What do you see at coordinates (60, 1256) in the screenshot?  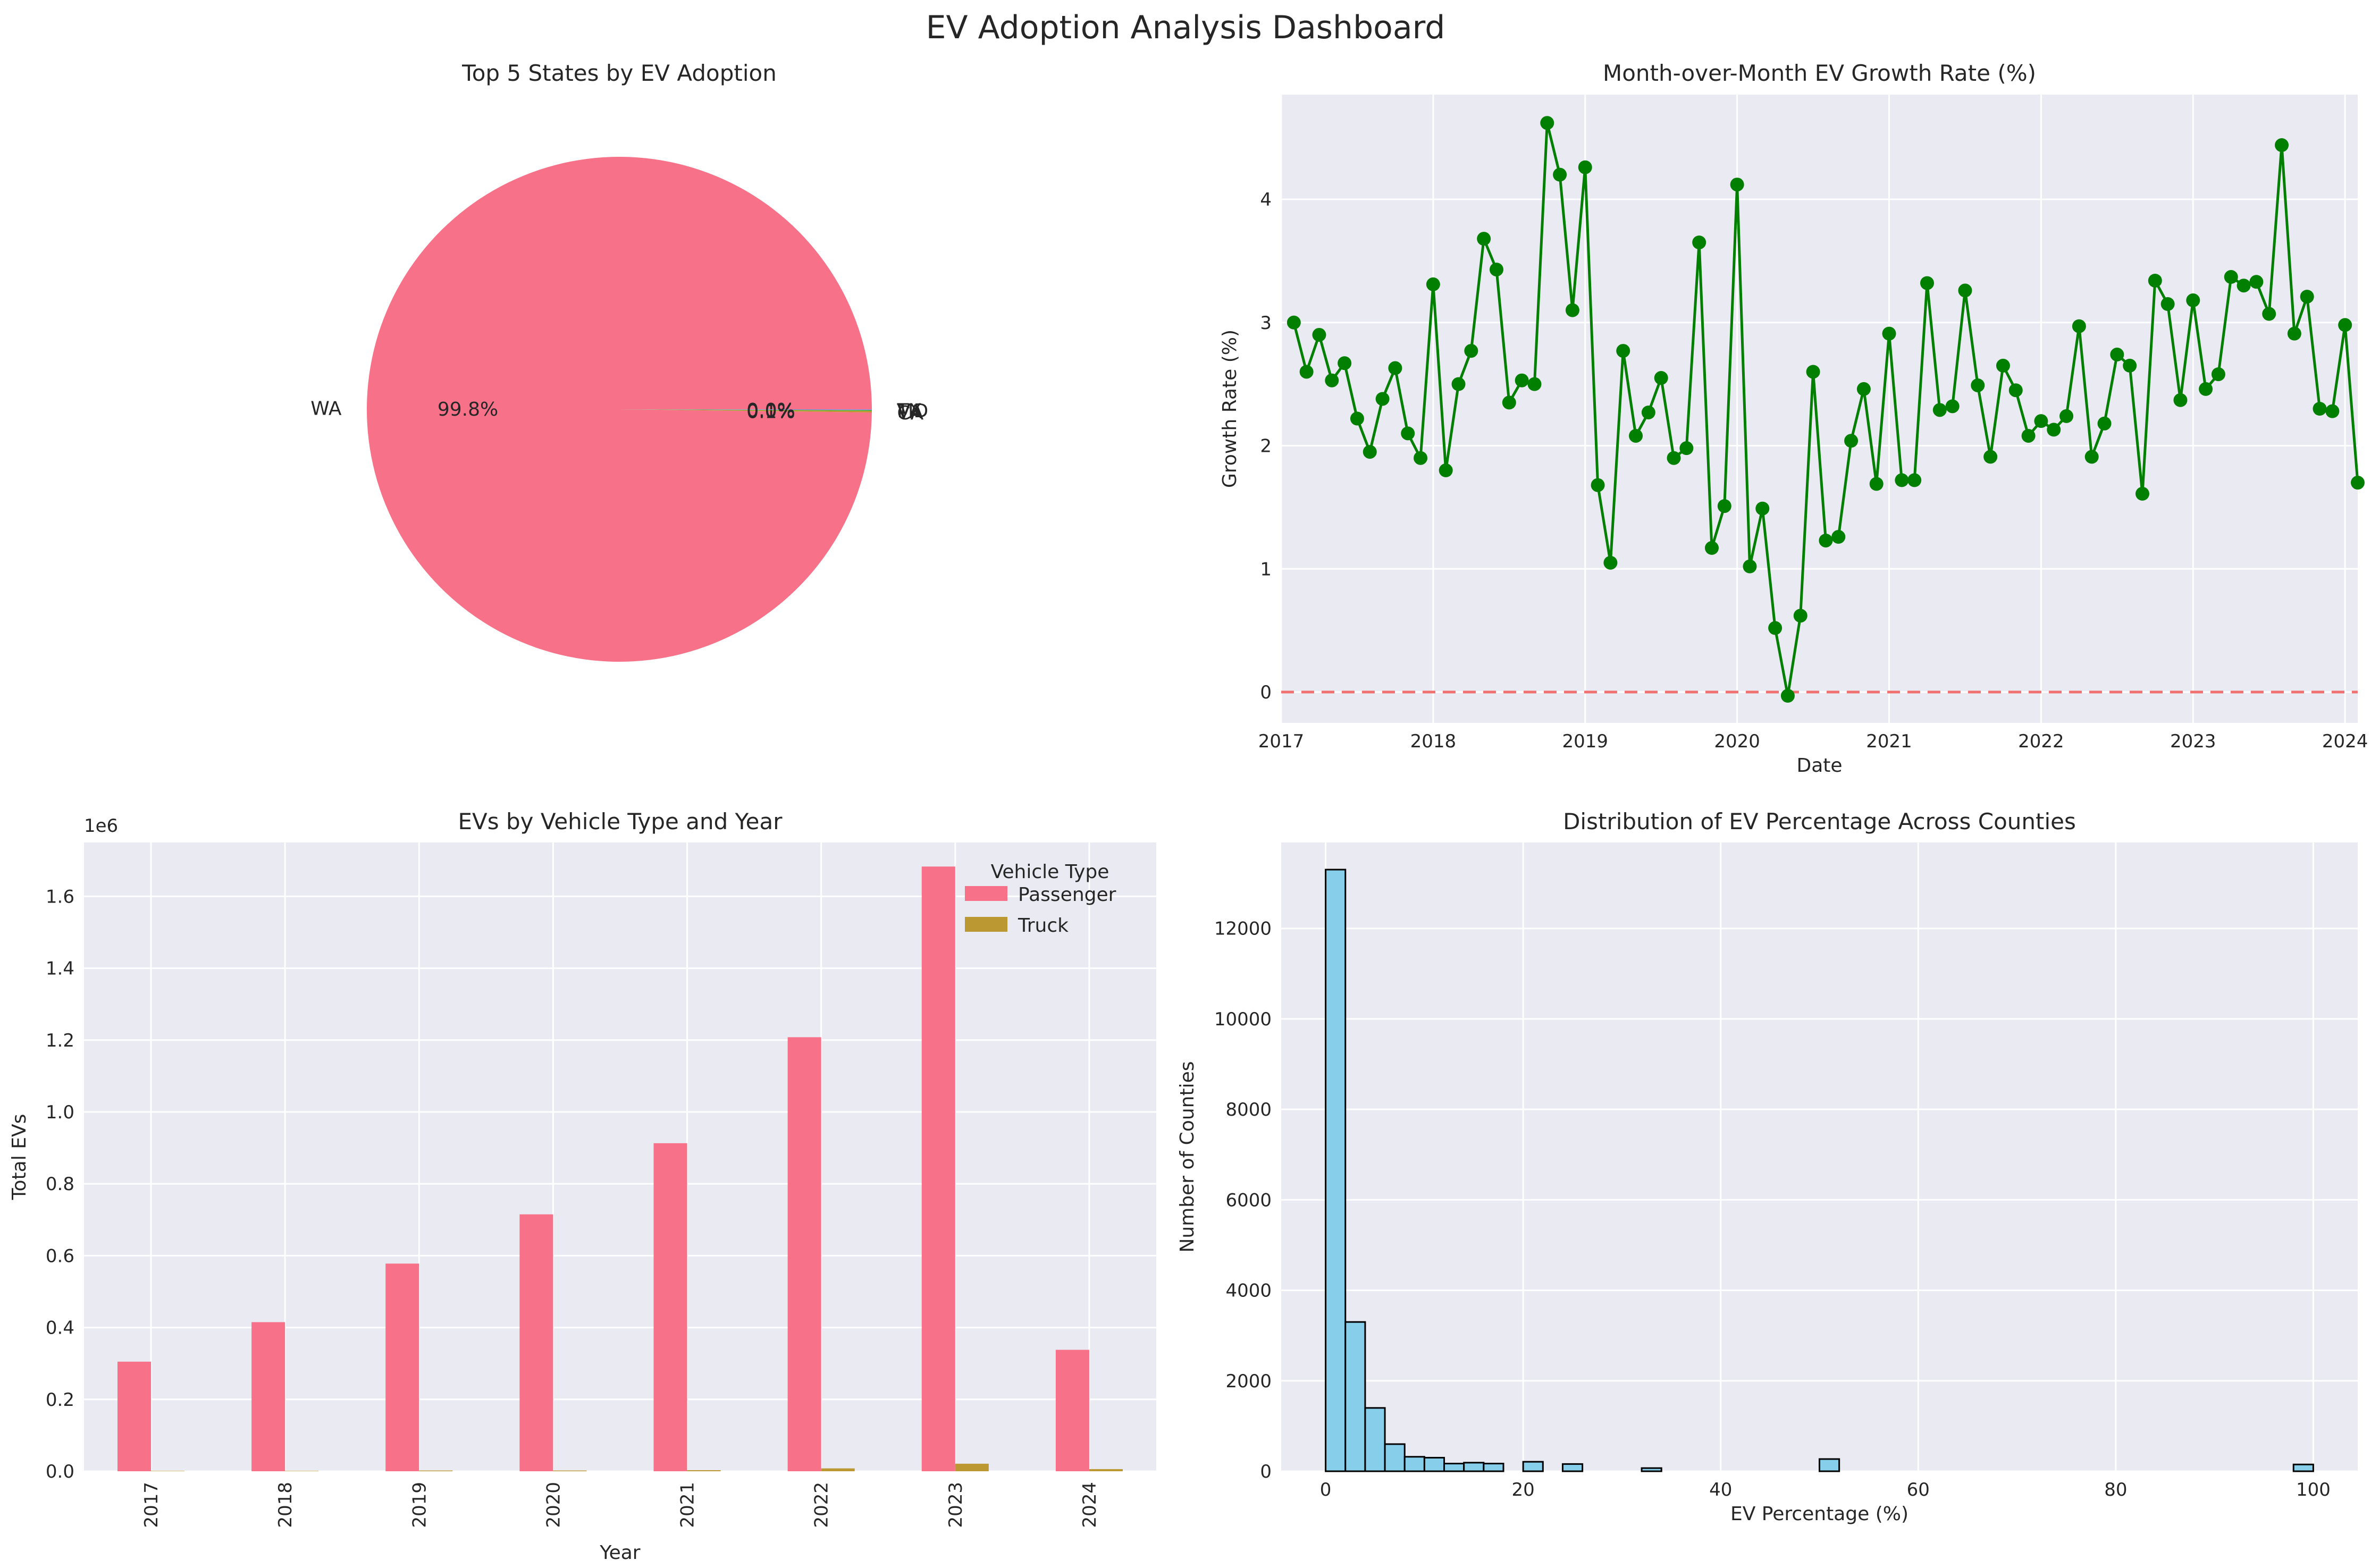 I see `bar-y-tick-label: 0.6` at bounding box center [60, 1256].